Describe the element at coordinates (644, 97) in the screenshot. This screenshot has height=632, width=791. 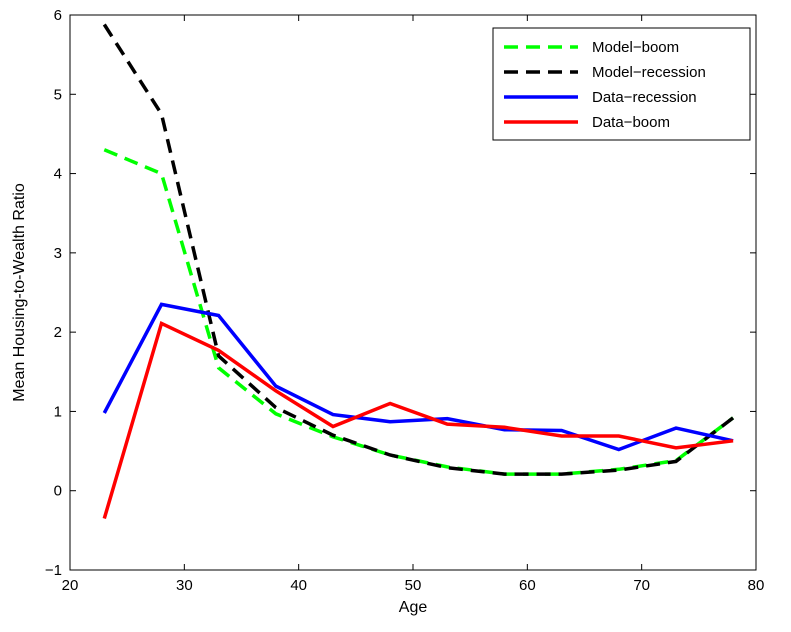
I see `legend-label: Data−recession` at that location.